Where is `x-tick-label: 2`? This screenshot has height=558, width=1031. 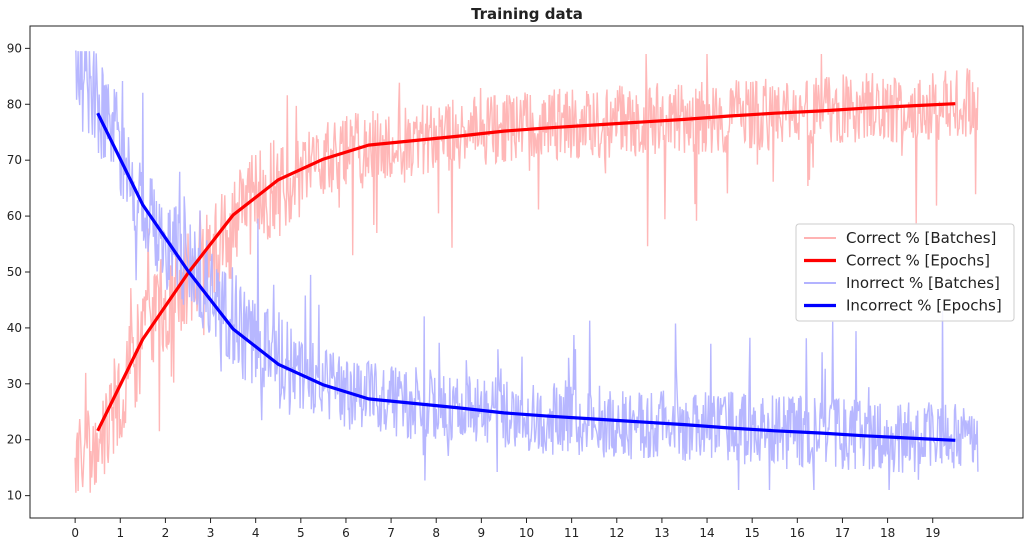
x-tick-label: 2 is located at coordinates (166, 533).